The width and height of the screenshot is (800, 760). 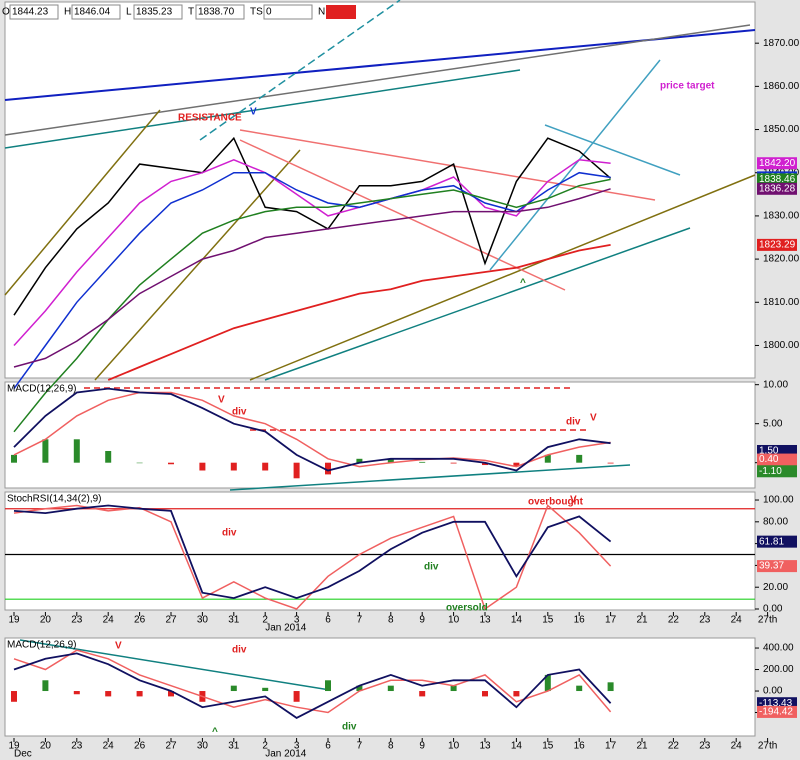 What do you see at coordinates (517, 620) in the screenshot?
I see `x-tick-label: 14` at bounding box center [517, 620].